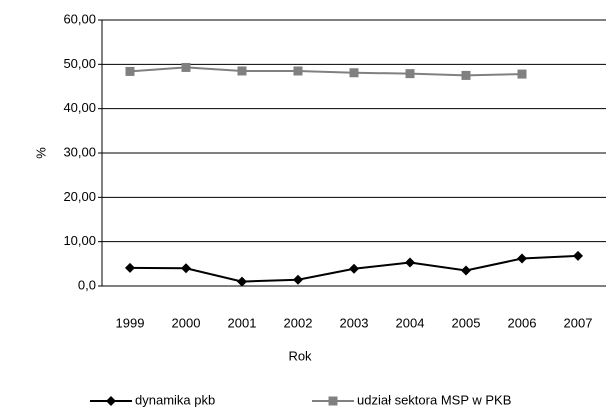 This screenshot has width=609, height=413. I want to click on x-tick-label: 2006, so click(522, 322).